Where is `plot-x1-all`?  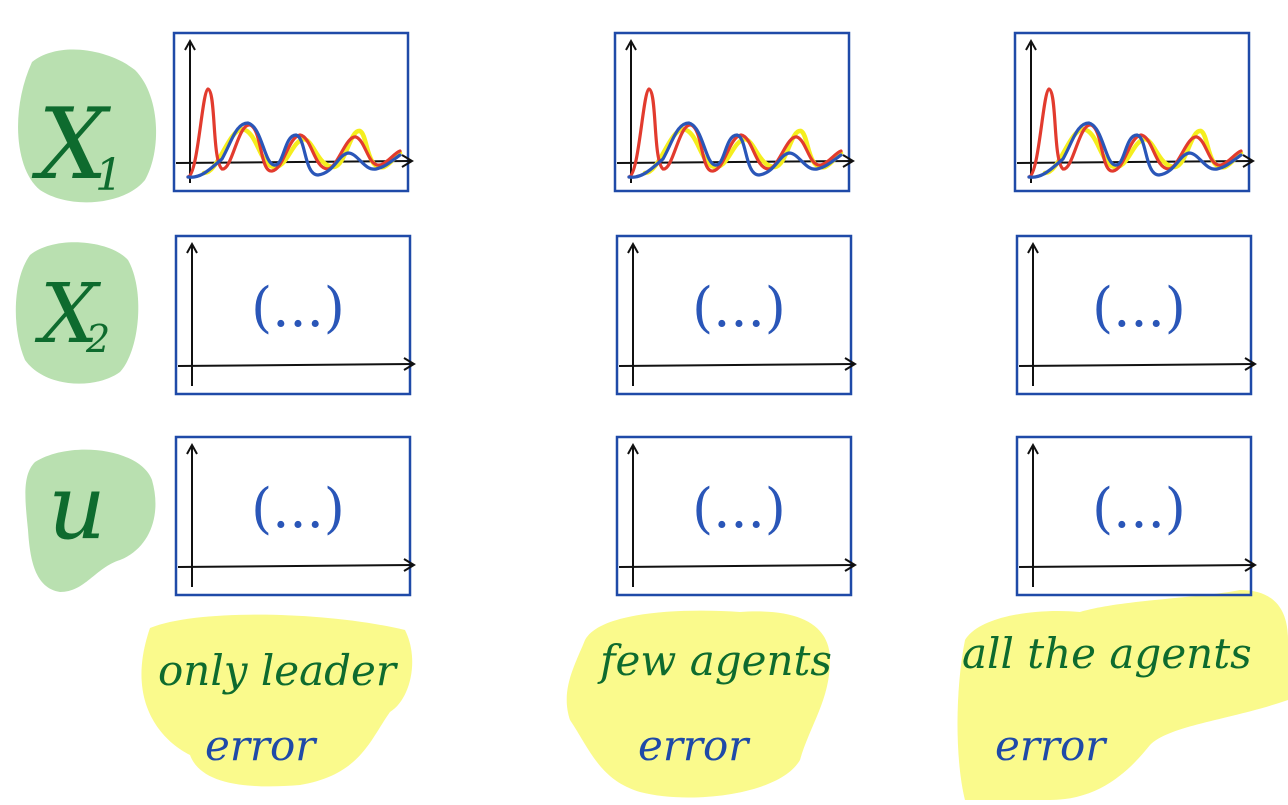 plot-x1-all is located at coordinates (1134, 112).